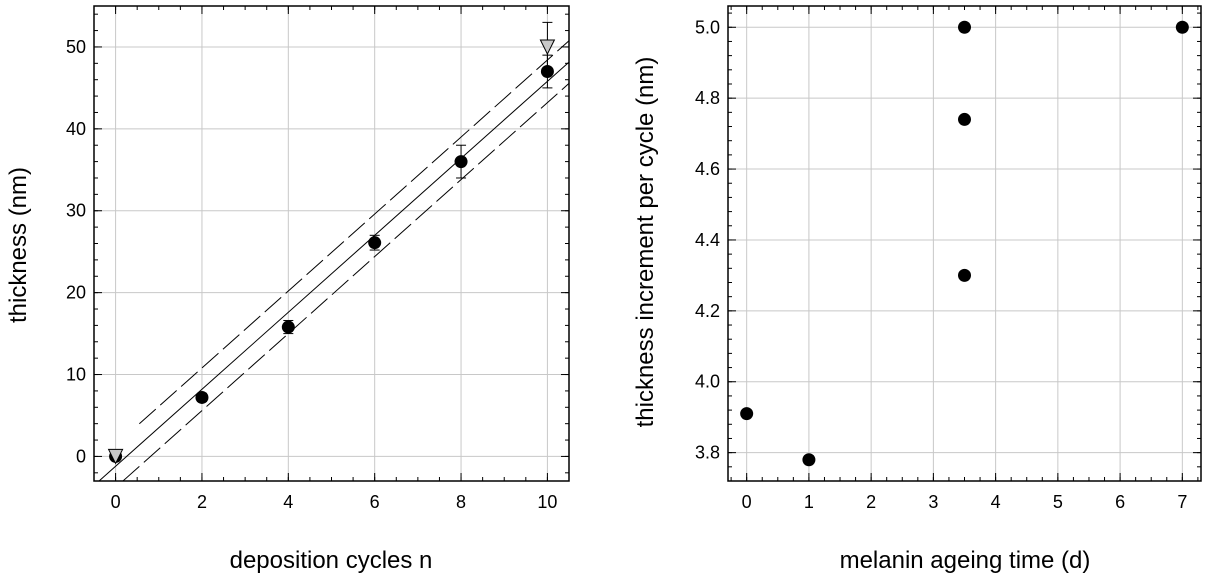 The image size is (1207, 576). I want to click on left-y-tick-label: 40, so click(76, 129).